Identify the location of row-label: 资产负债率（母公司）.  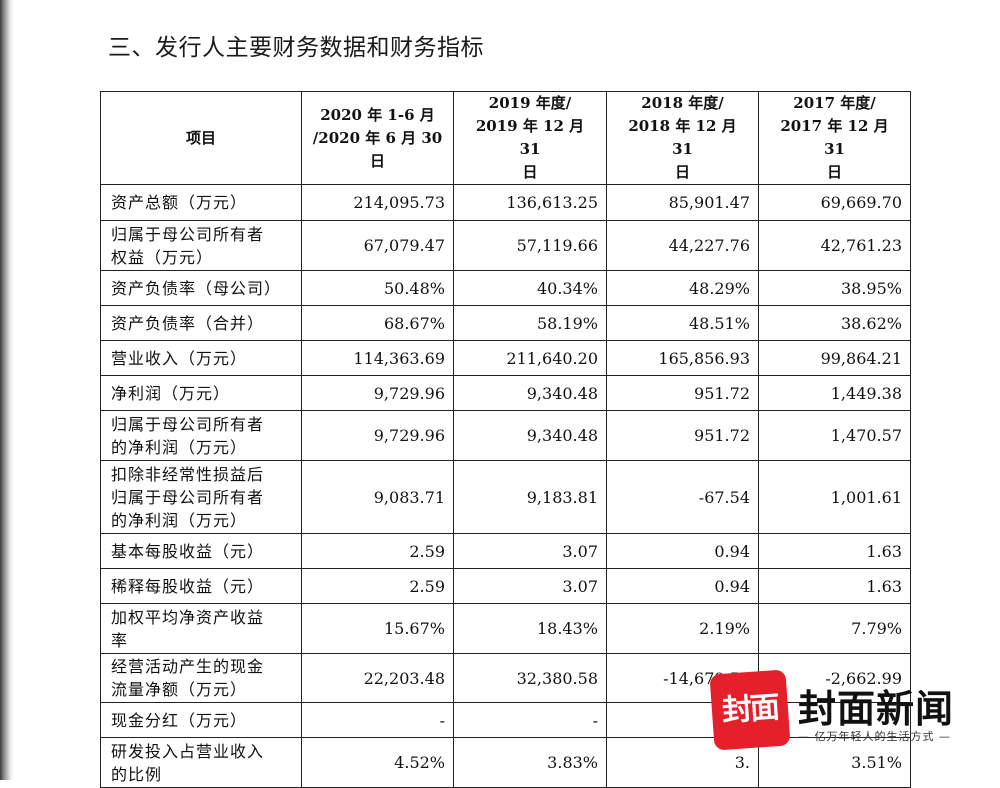
(201, 288).